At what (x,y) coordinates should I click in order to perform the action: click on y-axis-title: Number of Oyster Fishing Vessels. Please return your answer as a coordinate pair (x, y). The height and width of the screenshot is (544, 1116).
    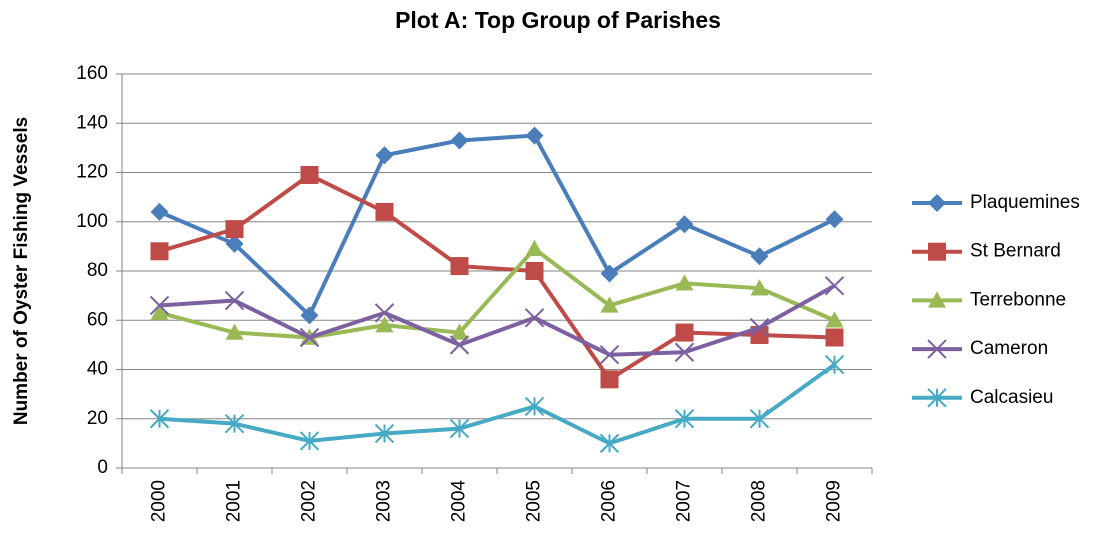
    Looking at the image, I should click on (21, 271).